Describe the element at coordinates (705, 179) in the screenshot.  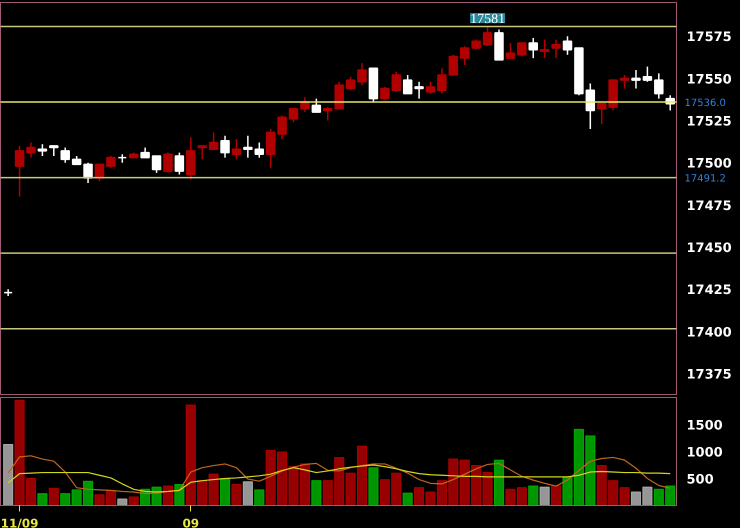
I see `ref-line-label: 17491.2` at that location.